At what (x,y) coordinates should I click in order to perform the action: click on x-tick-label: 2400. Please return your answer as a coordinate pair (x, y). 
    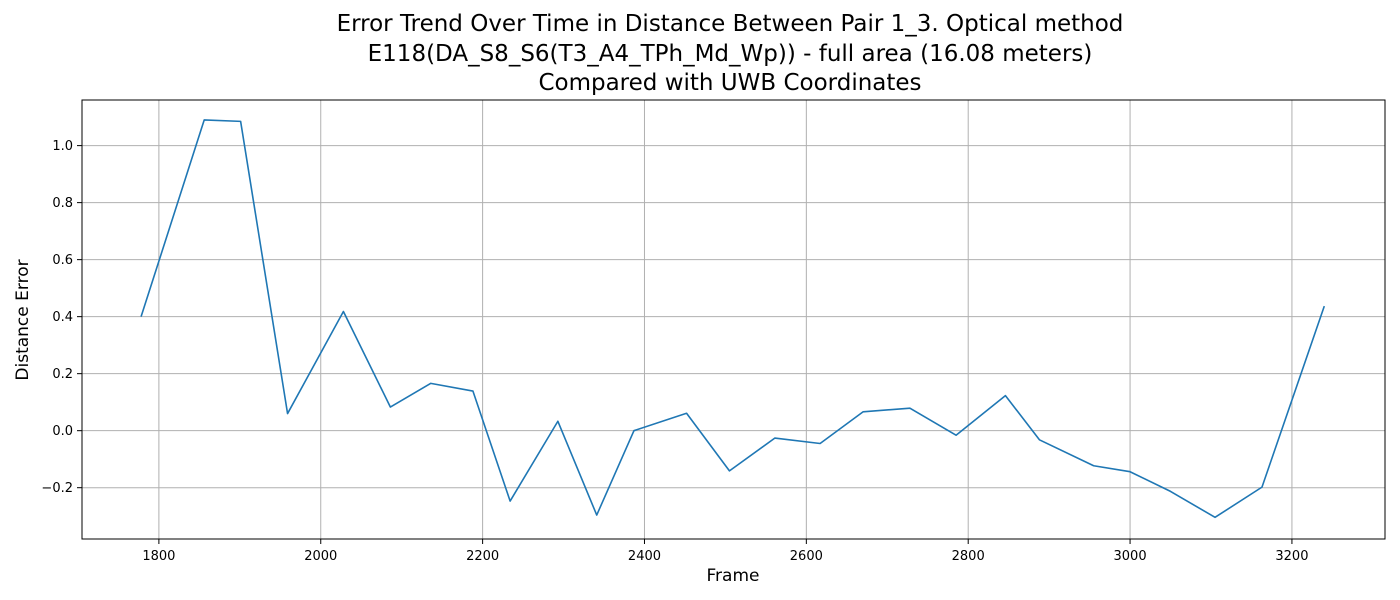
    Looking at the image, I should click on (644, 556).